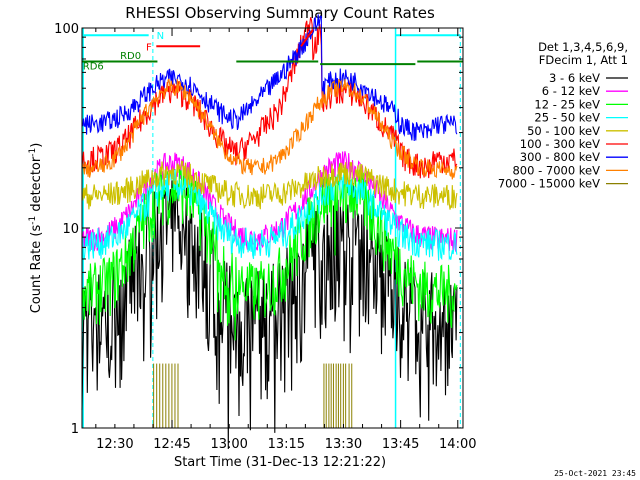  What do you see at coordinates (130, 56) in the screenshot?
I see `flag-label-rd0: RD0` at bounding box center [130, 56].